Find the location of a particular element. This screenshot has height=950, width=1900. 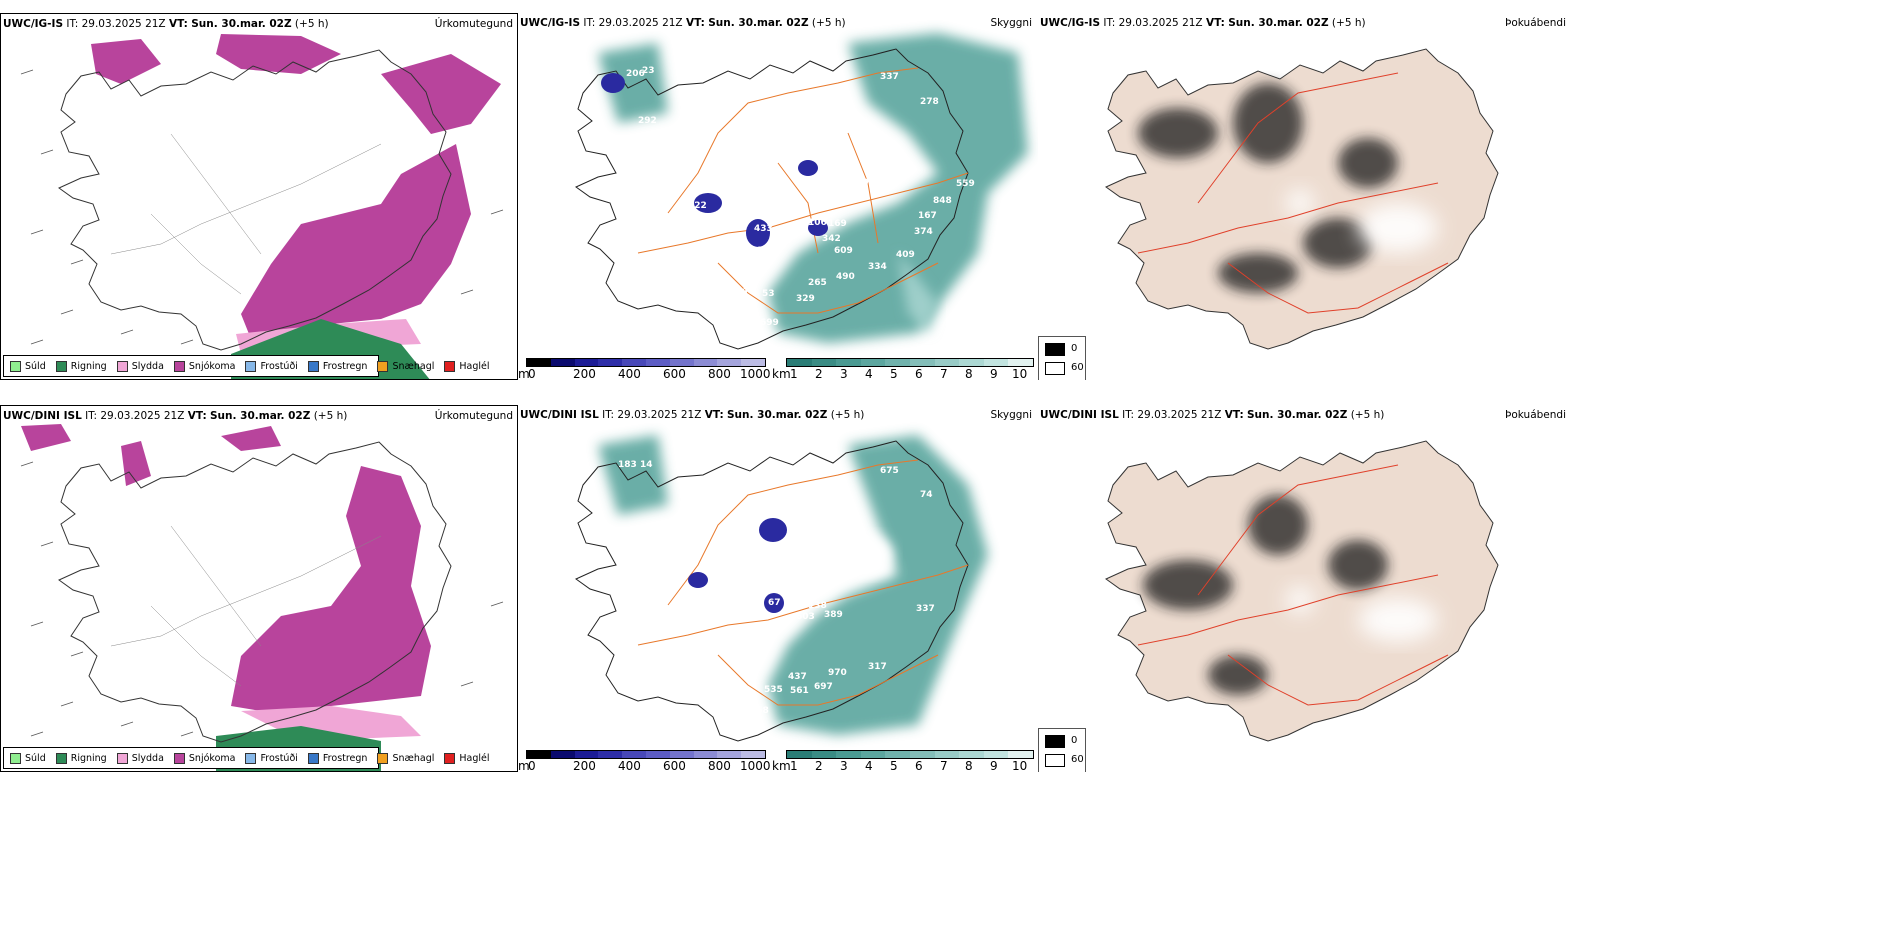

vis-label: 437 is located at coordinates (797, 677).